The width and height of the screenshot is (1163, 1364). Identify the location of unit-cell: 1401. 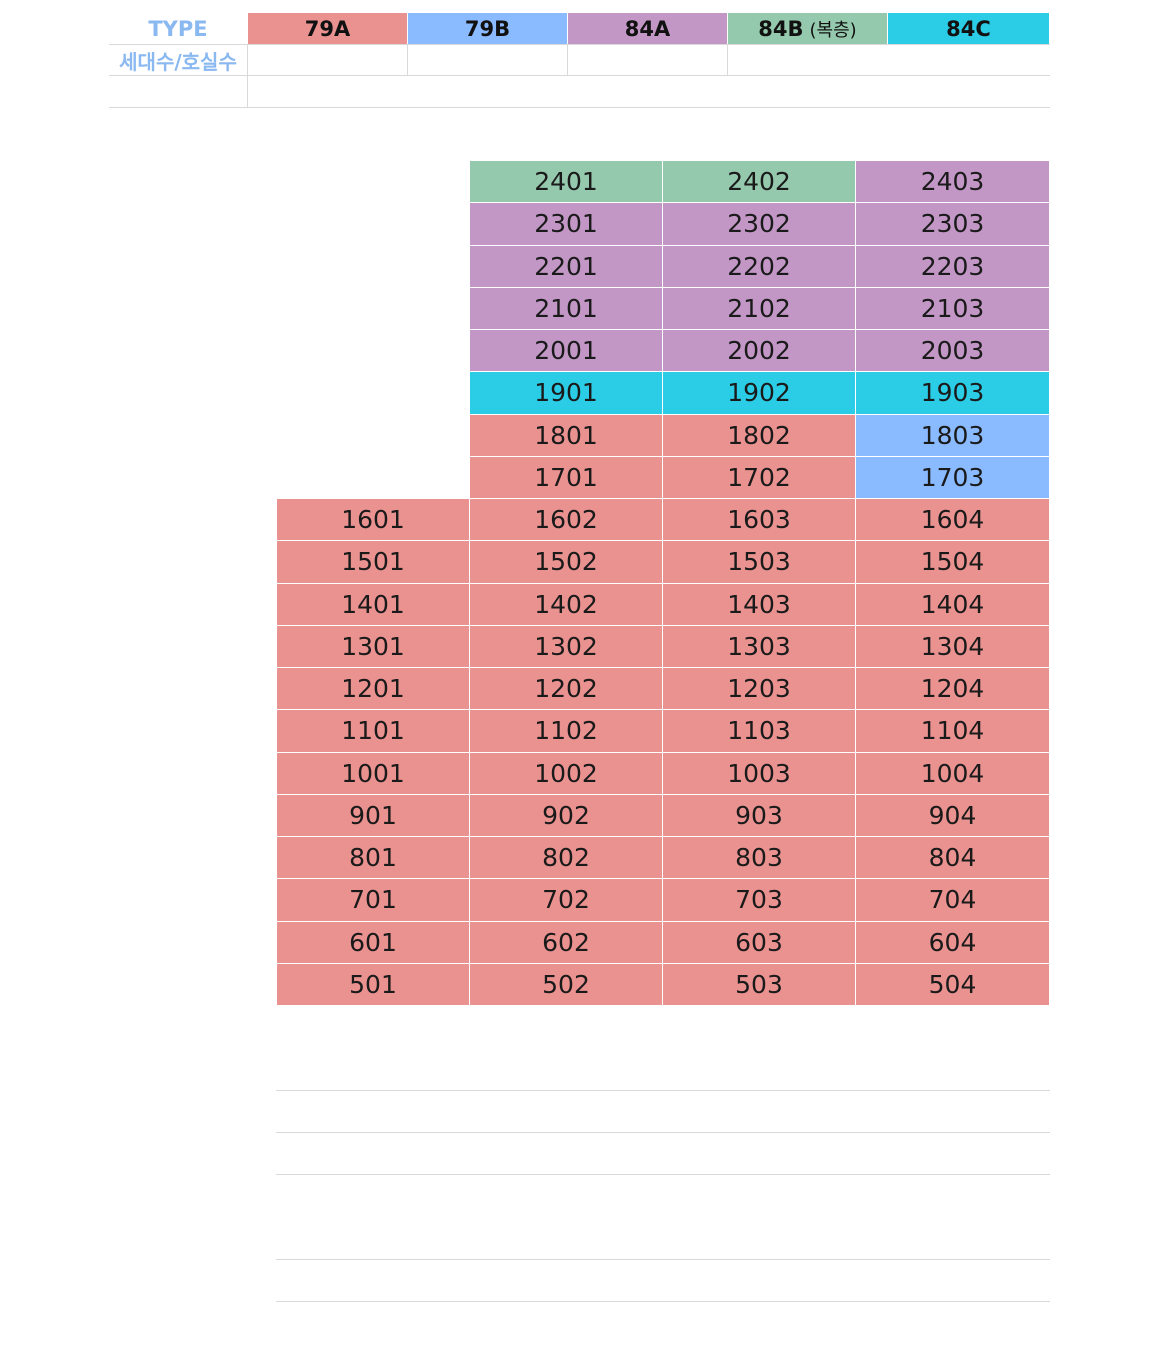
(373, 604).